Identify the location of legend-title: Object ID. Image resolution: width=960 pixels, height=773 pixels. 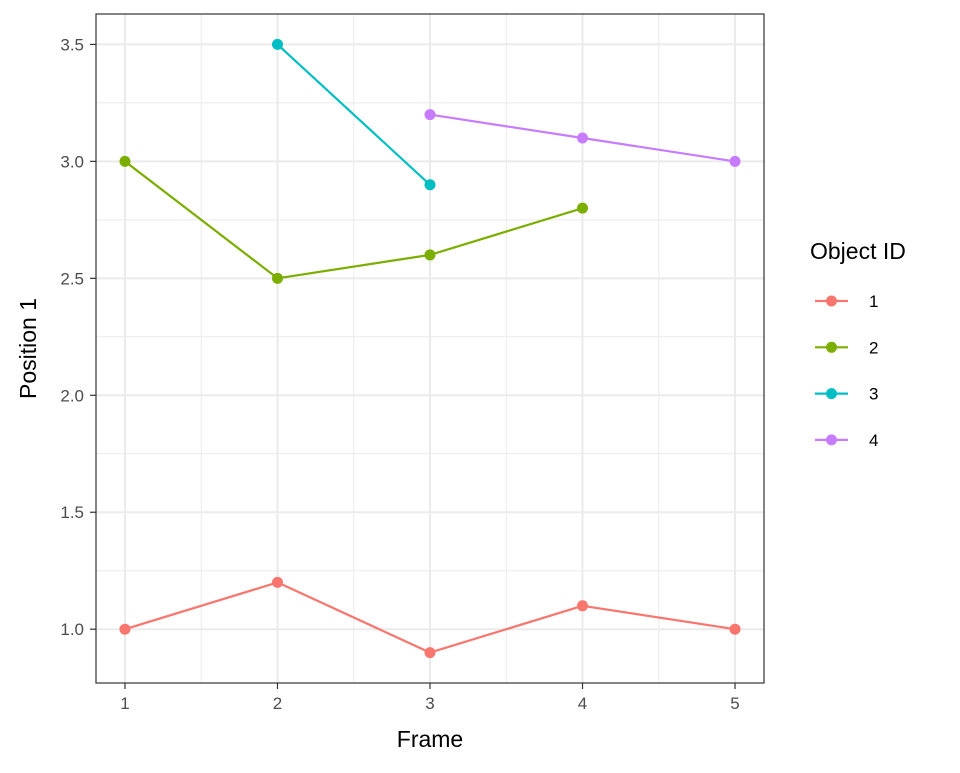
(858, 251).